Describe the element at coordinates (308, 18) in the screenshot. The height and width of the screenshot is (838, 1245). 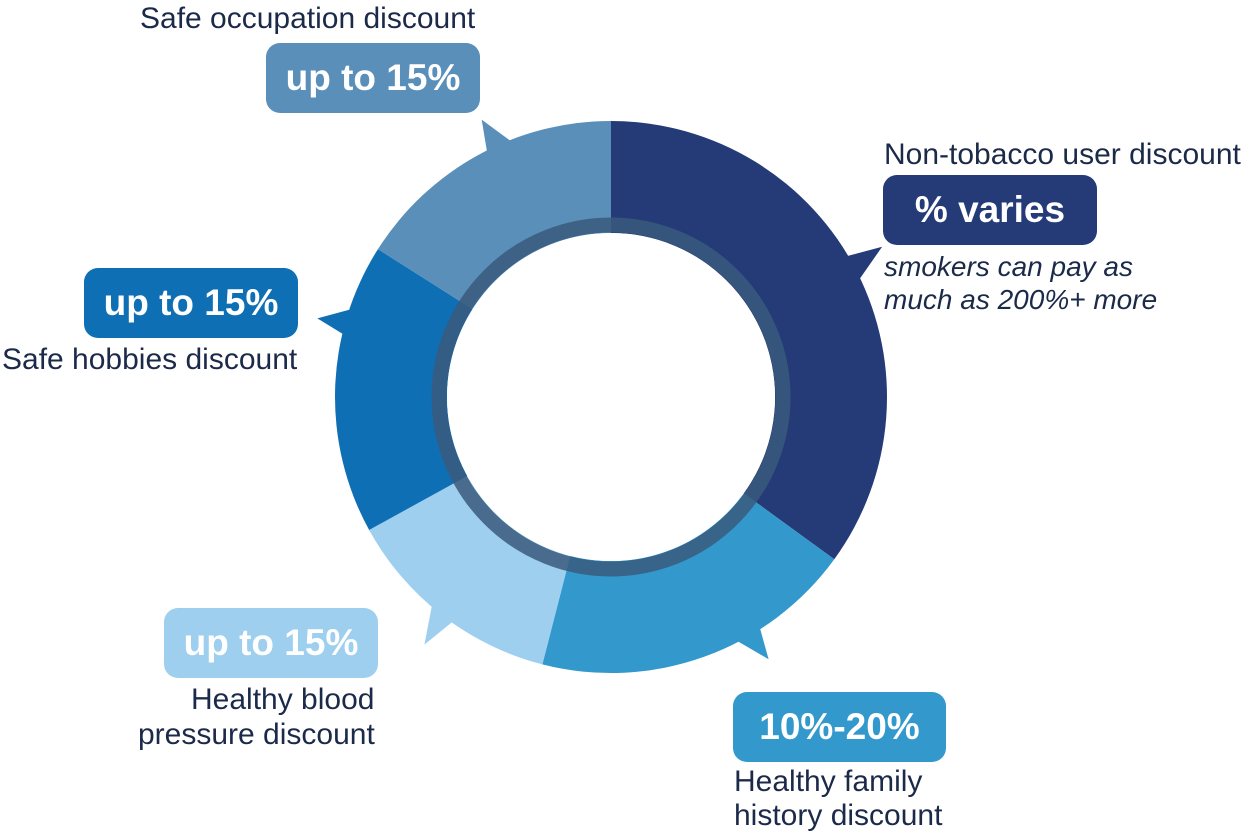
I see `safe-occupation-caption: Safe occupation discount` at that location.